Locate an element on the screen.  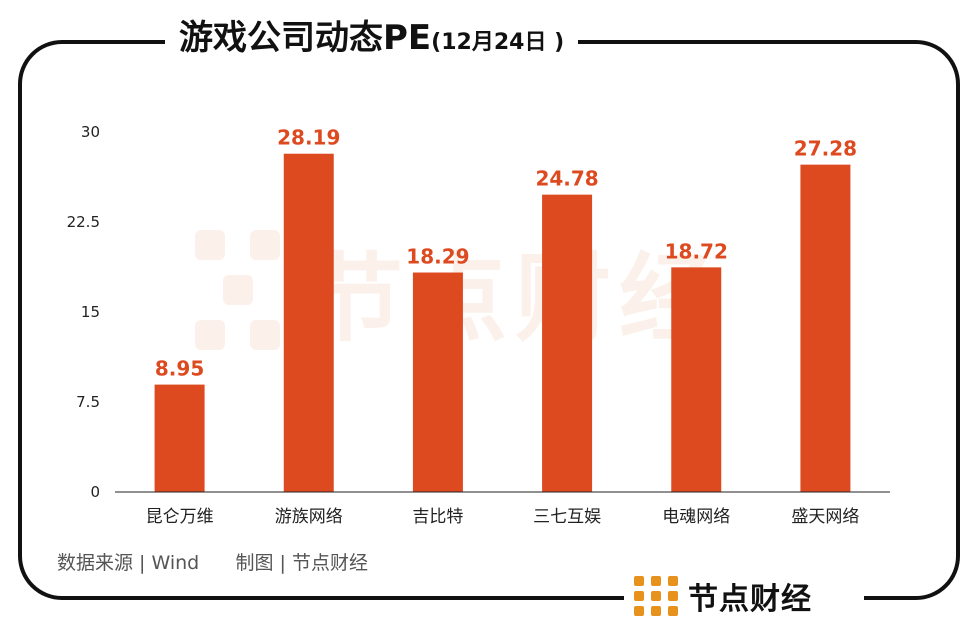
x-tick-label: 盛天网络 is located at coordinates (825, 517).